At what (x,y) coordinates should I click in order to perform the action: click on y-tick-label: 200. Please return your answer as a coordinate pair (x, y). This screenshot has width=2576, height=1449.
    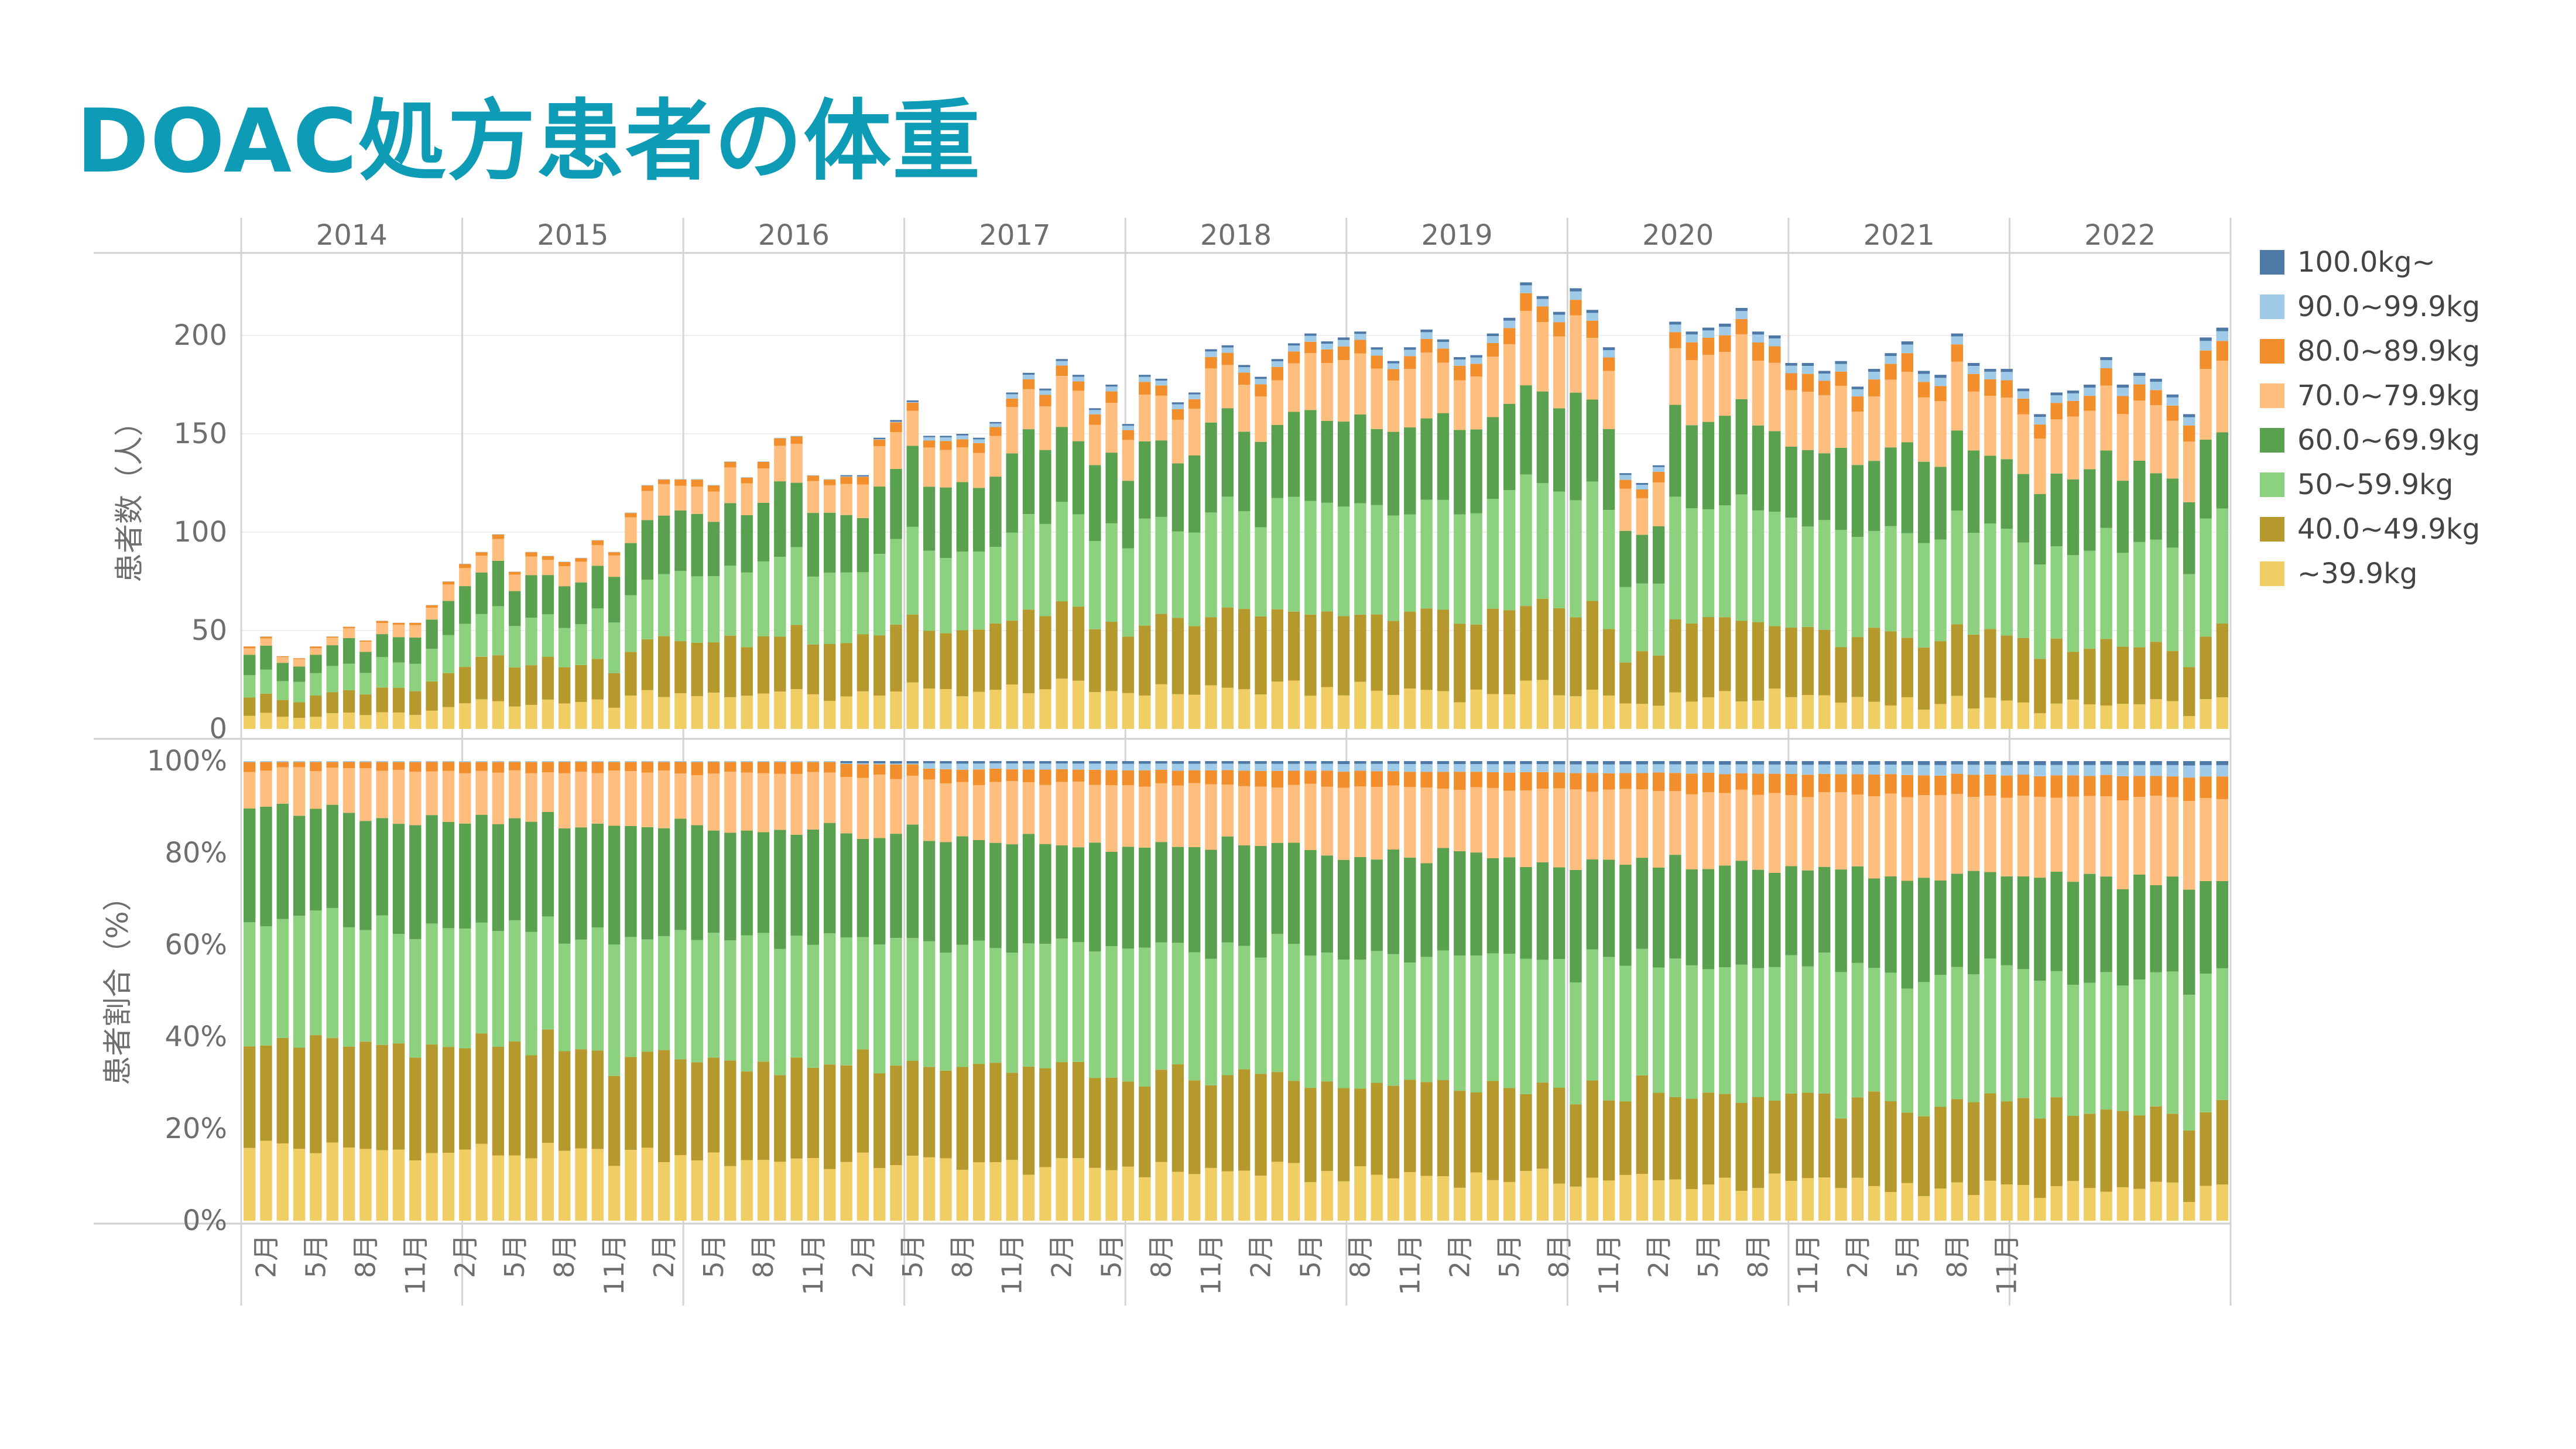
    Looking at the image, I should click on (200, 335).